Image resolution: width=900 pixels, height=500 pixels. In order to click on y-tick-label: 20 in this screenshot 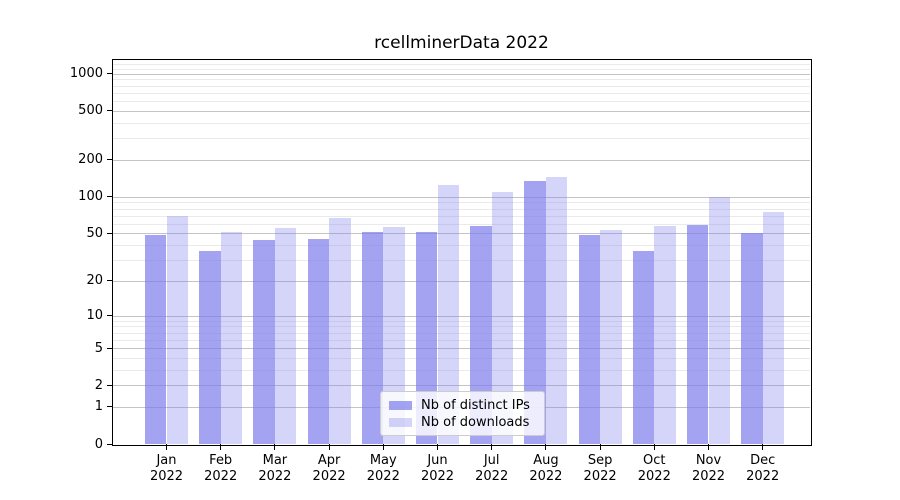, I will do `click(94, 281)`.